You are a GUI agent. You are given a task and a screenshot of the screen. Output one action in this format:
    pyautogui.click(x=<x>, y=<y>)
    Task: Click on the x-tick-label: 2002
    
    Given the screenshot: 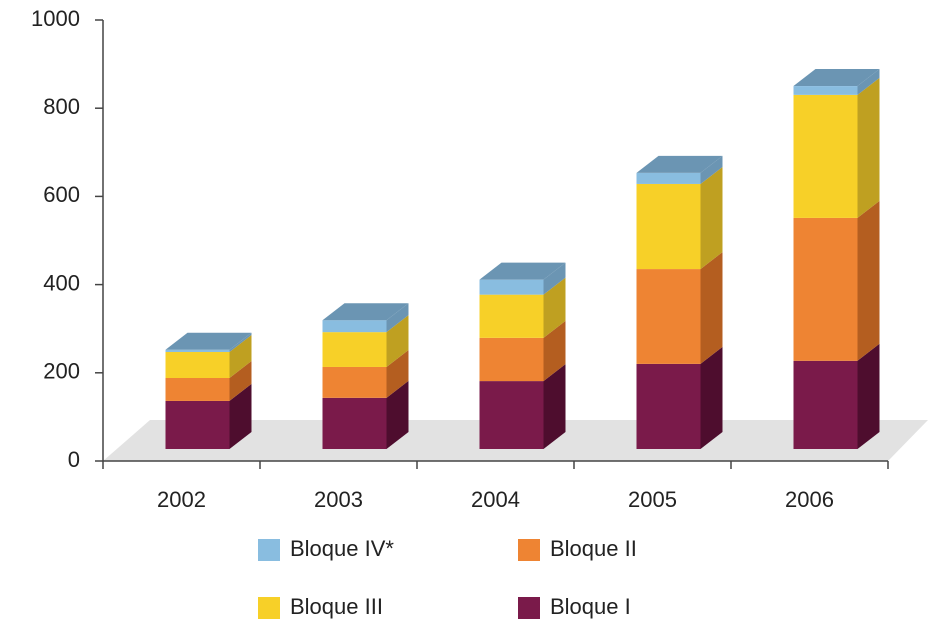 What is the action you would take?
    pyautogui.click(x=181, y=499)
    